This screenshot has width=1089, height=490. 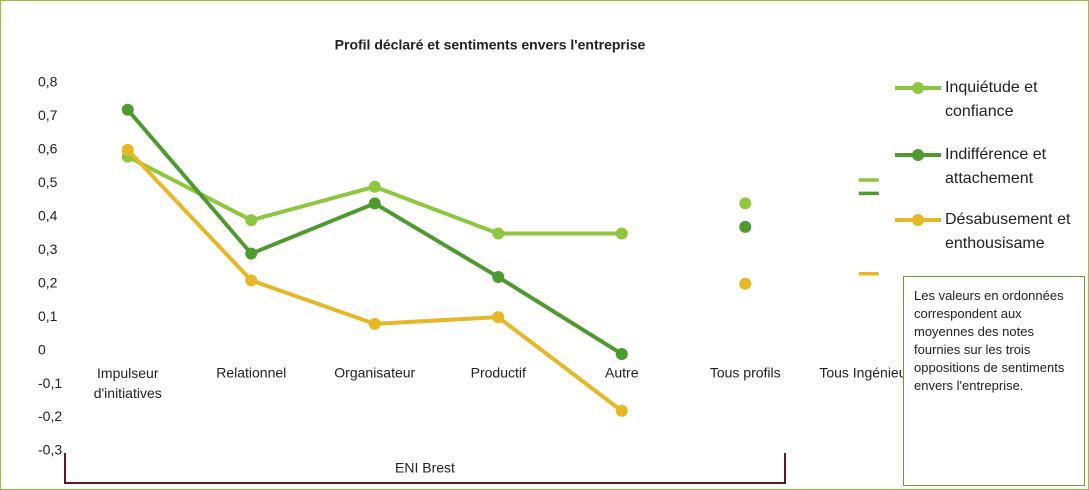 I want to click on x-tick-label: Relationnel, so click(x=251, y=373).